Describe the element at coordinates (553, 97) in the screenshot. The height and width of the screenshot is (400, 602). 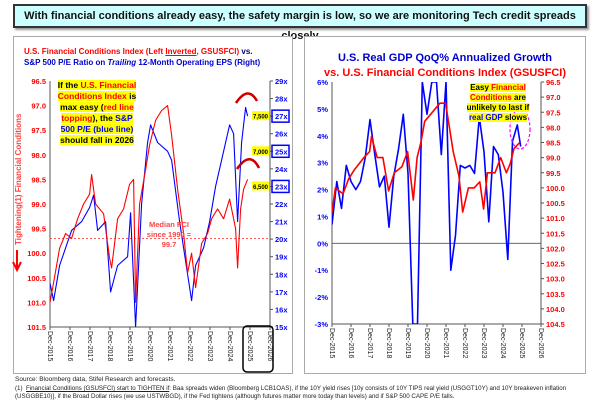
I see `y2-tick-label: 97.0` at that location.